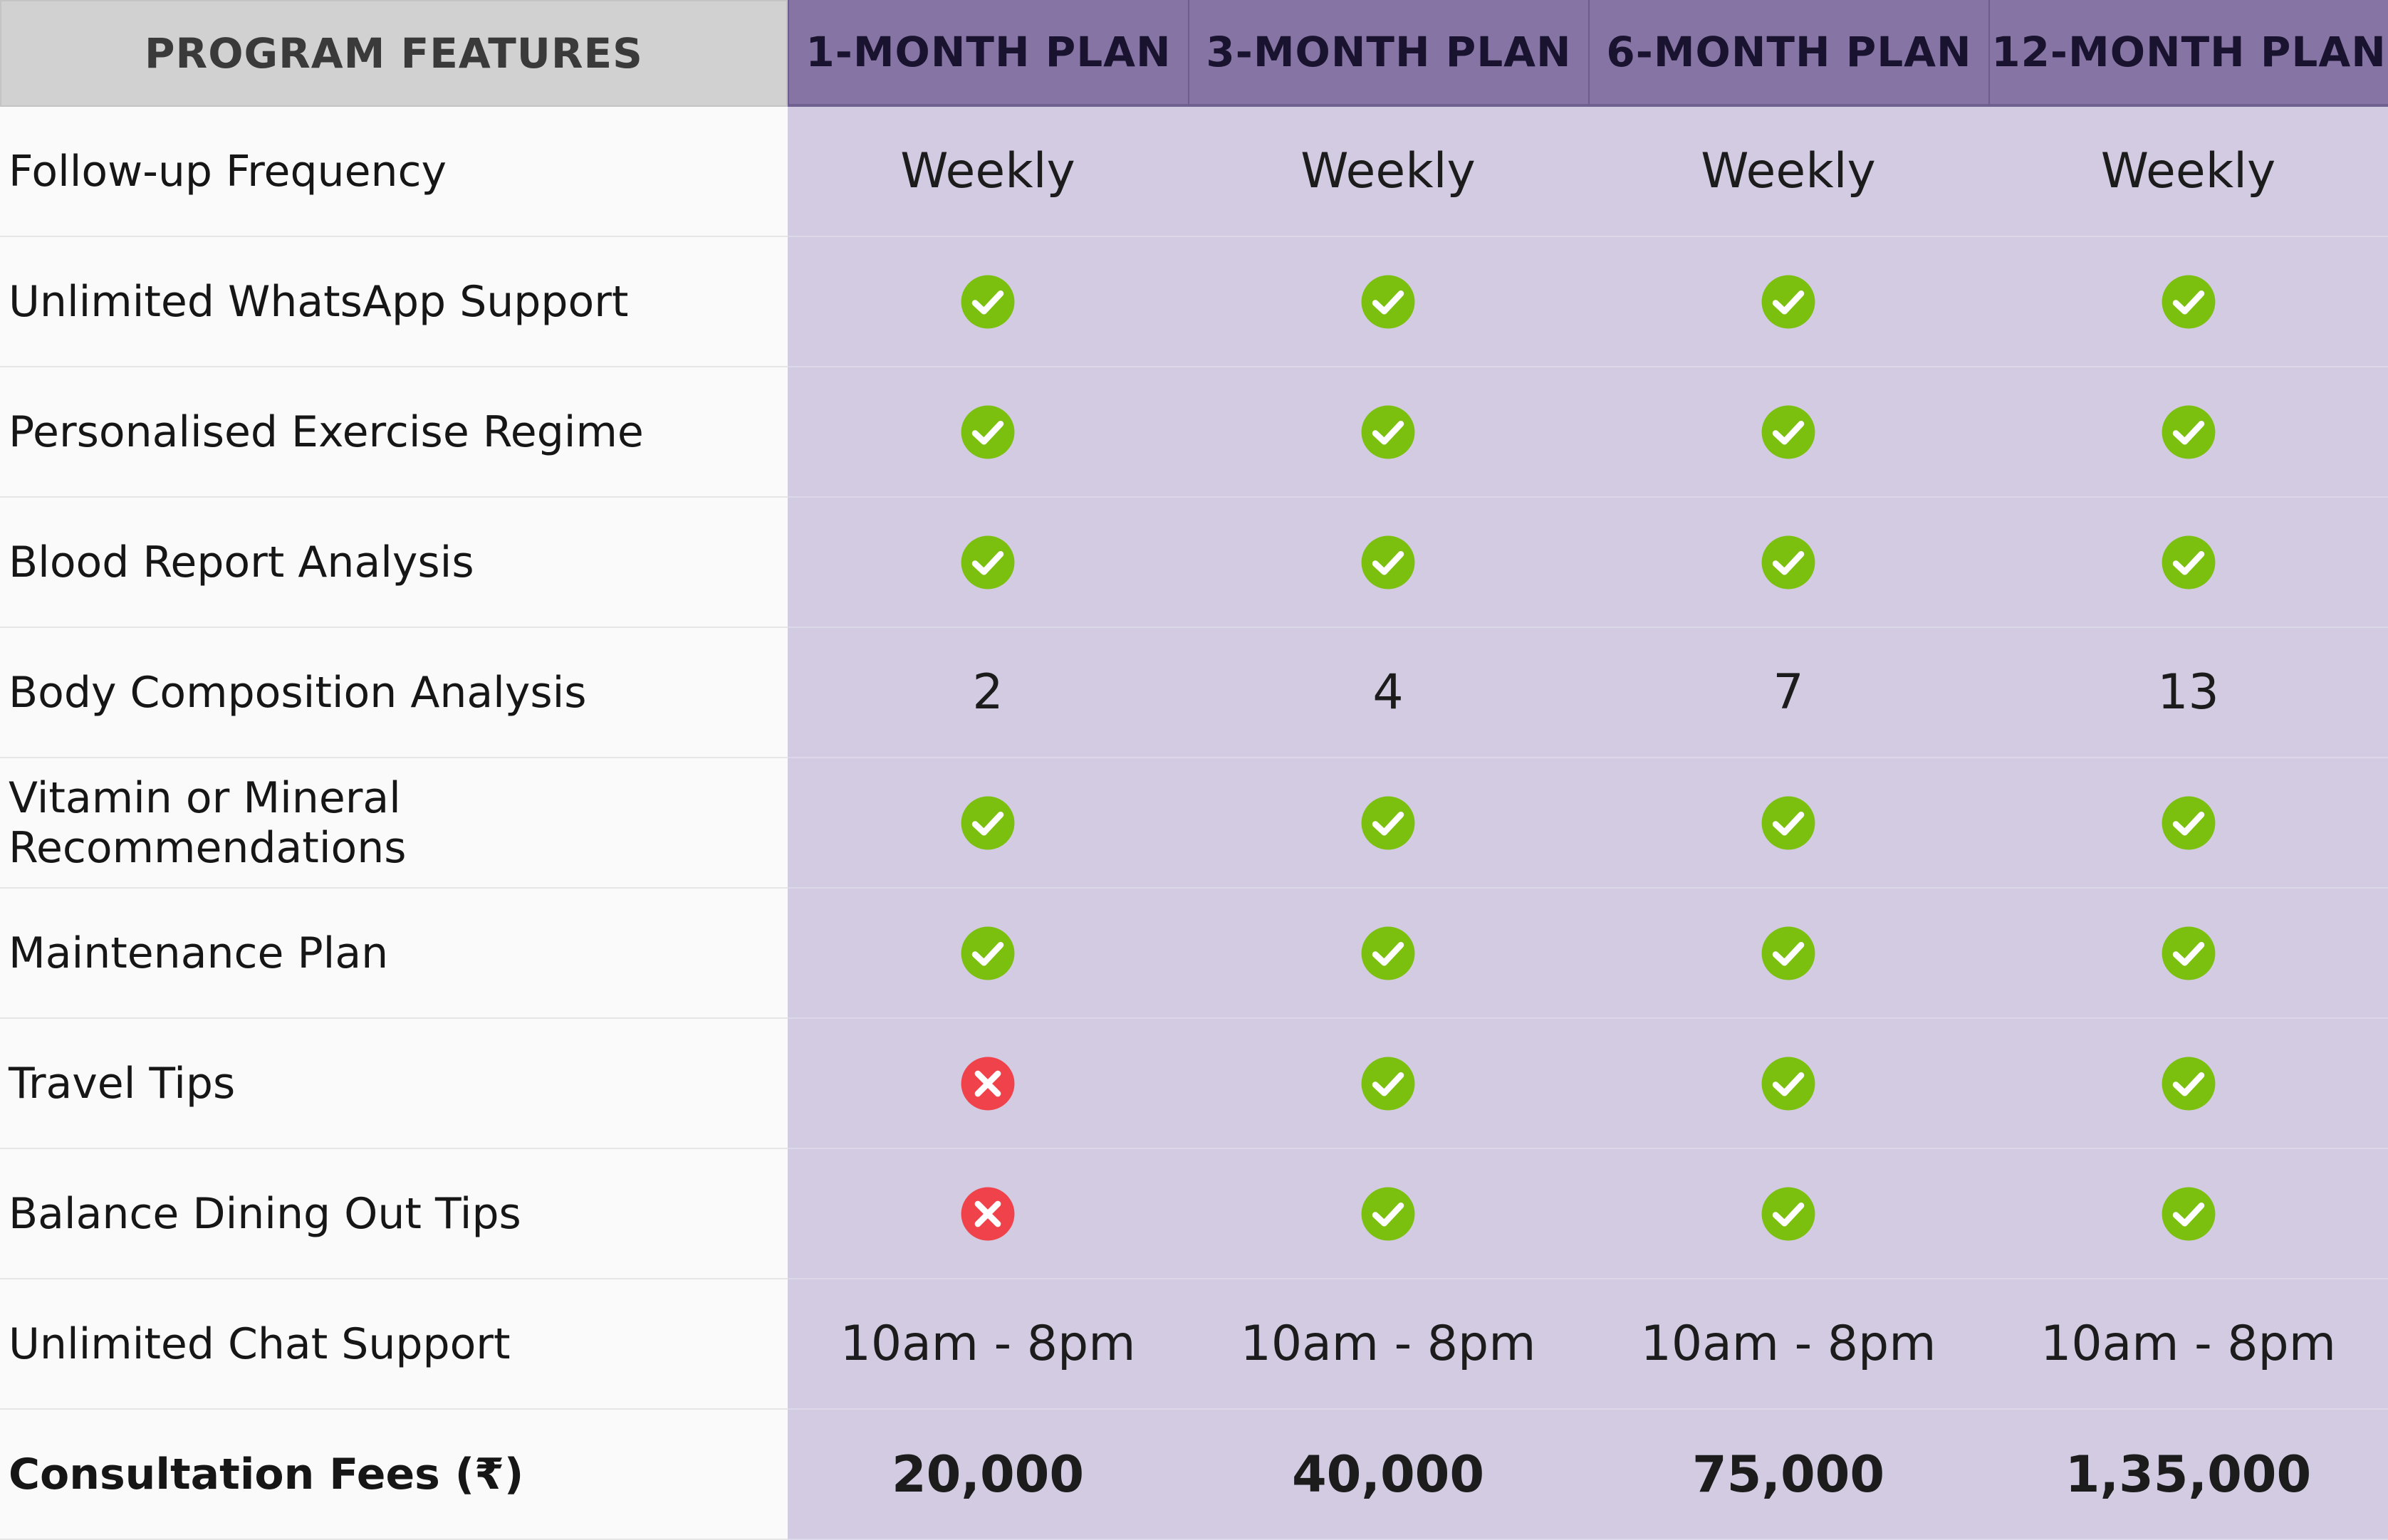  Describe the element at coordinates (1388, 172) in the screenshot. I see `plan-value-3-month: Weekly` at that location.